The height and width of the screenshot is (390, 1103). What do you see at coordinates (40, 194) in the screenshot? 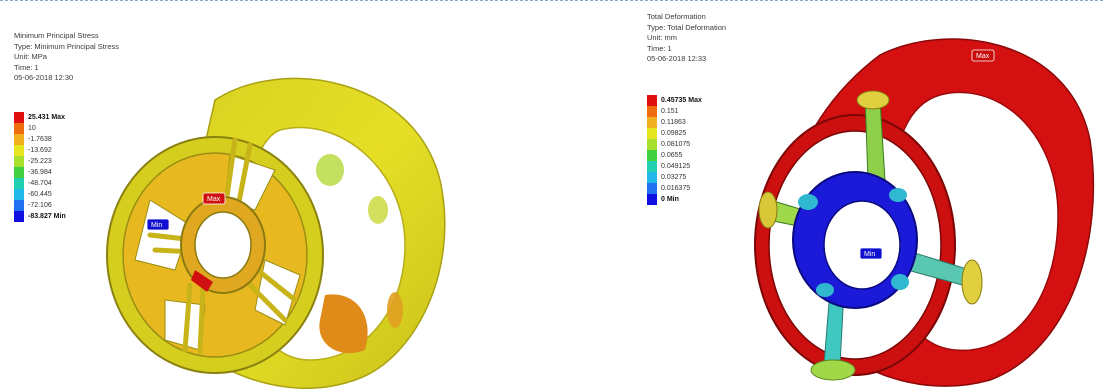
I see `legend-label: -60.445` at bounding box center [40, 194].